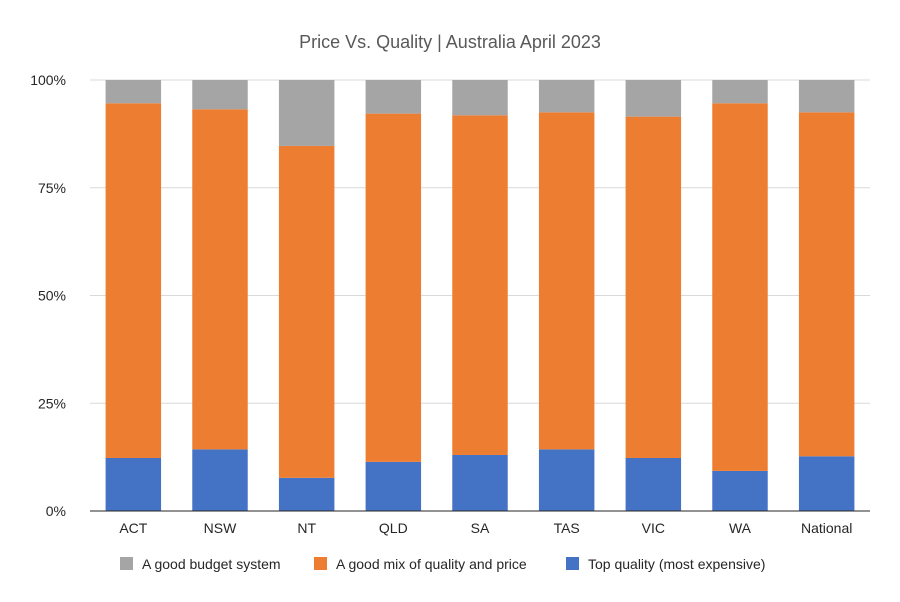 The image size is (900, 602). I want to click on y-tick-label: 50%, so click(52, 296).